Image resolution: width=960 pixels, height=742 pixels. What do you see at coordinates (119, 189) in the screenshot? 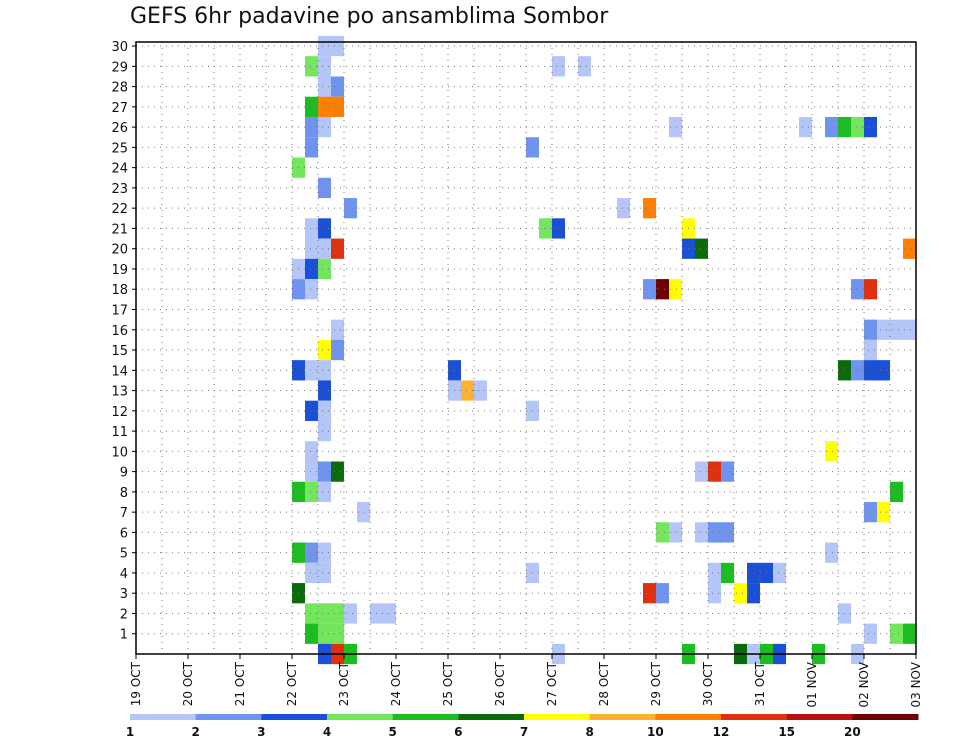
I see `y-tick-label: 23` at bounding box center [119, 189].